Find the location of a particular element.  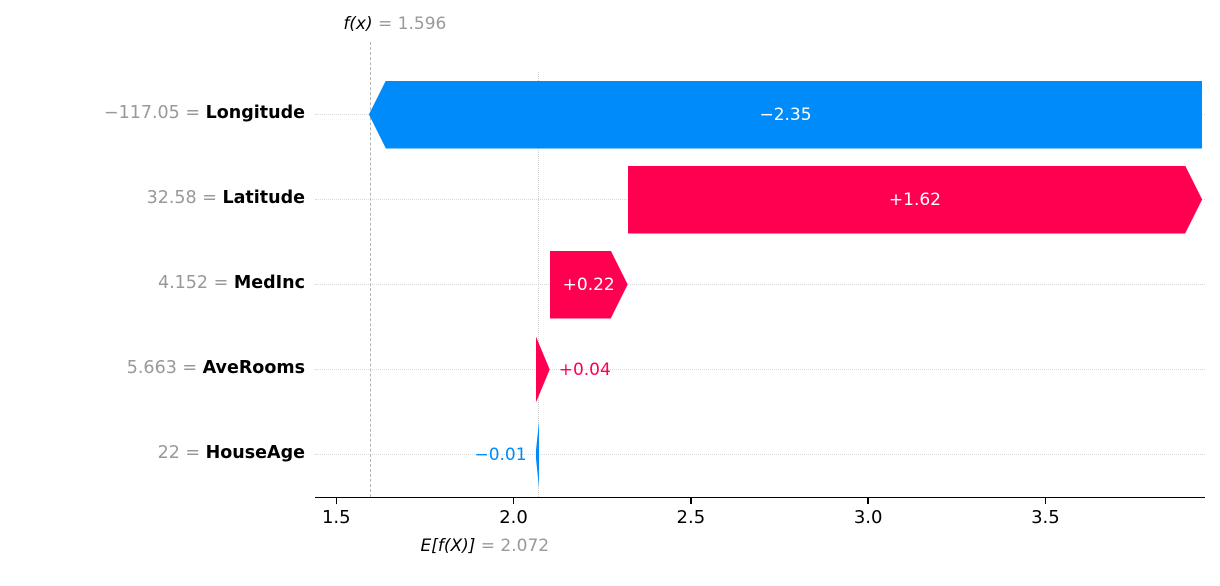

feature-name: MedInc is located at coordinates (269, 282).